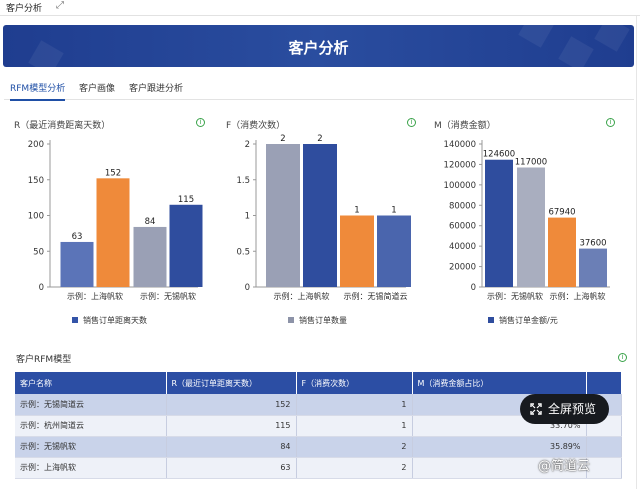  What do you see at coordinates (499, 447) in the screenshot?
I see `cell-m: 35.89%` at bounding box center [499, 447].